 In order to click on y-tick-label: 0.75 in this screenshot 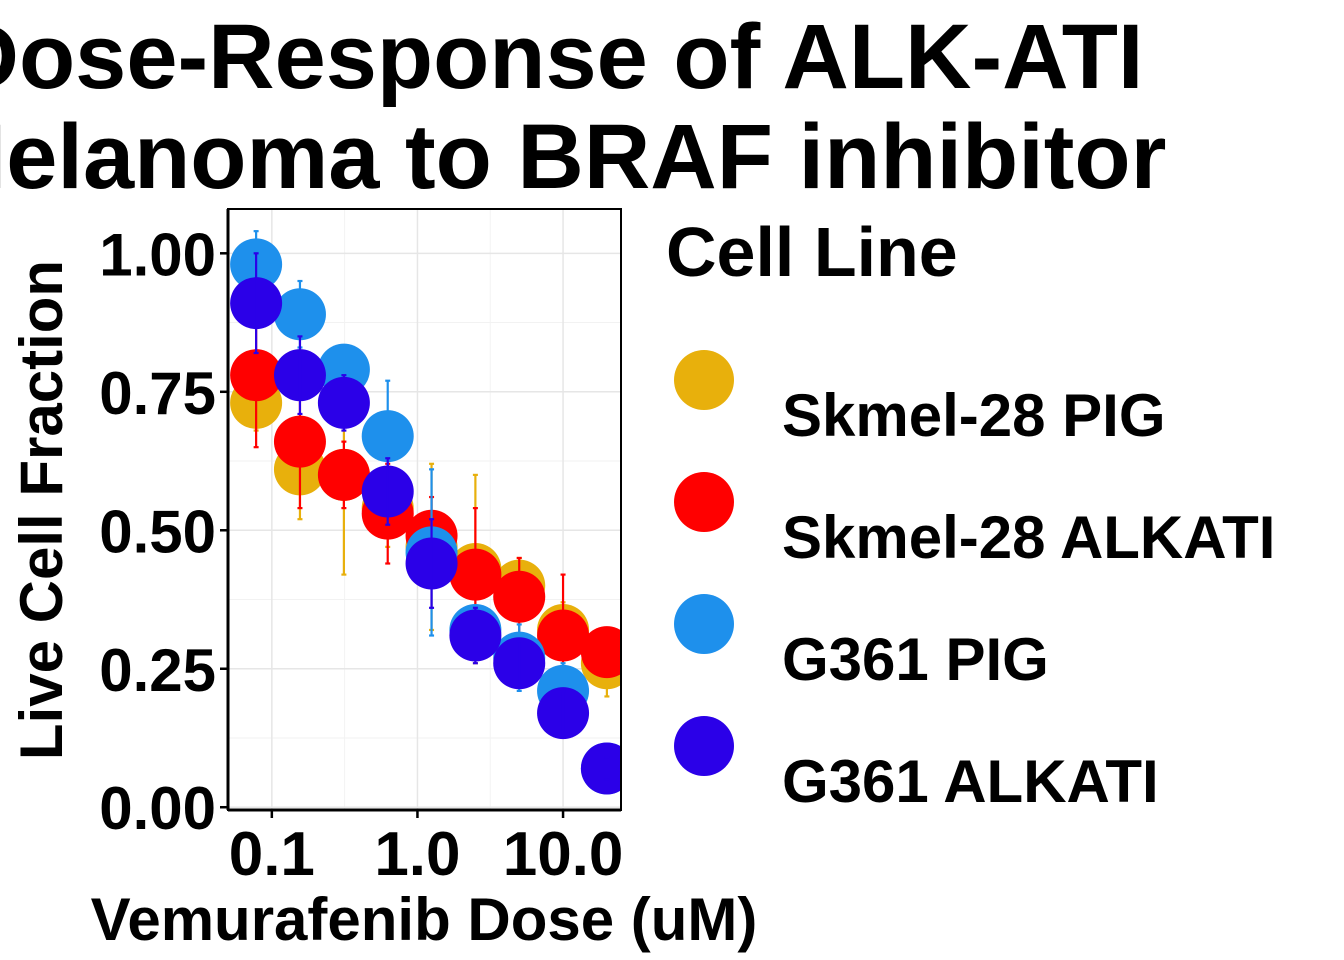, I will do `click(157, 393)`.